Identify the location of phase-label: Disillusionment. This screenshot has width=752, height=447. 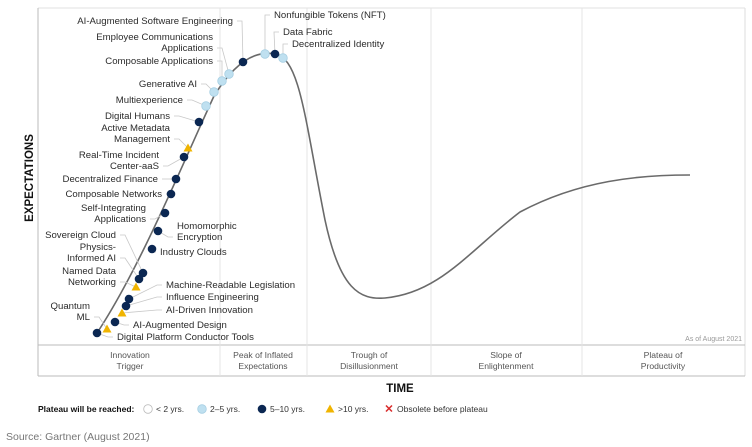
(369, 366).